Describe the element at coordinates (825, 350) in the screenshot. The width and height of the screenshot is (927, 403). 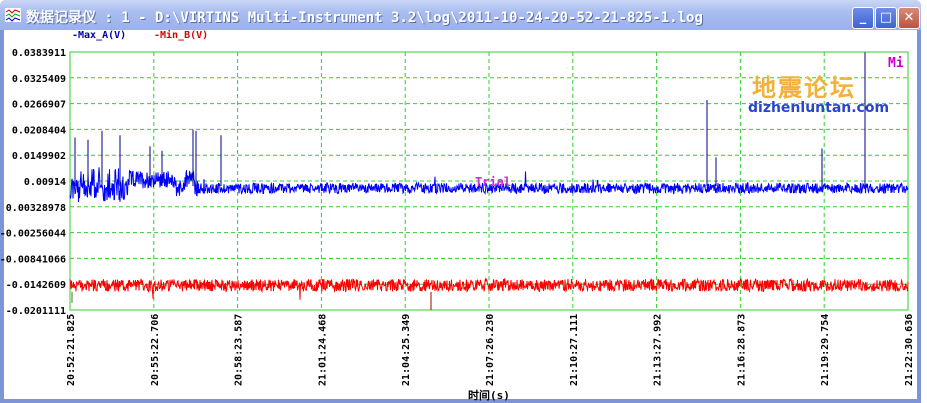
I see `x-tick-label: 21:19:29.754` at that location.